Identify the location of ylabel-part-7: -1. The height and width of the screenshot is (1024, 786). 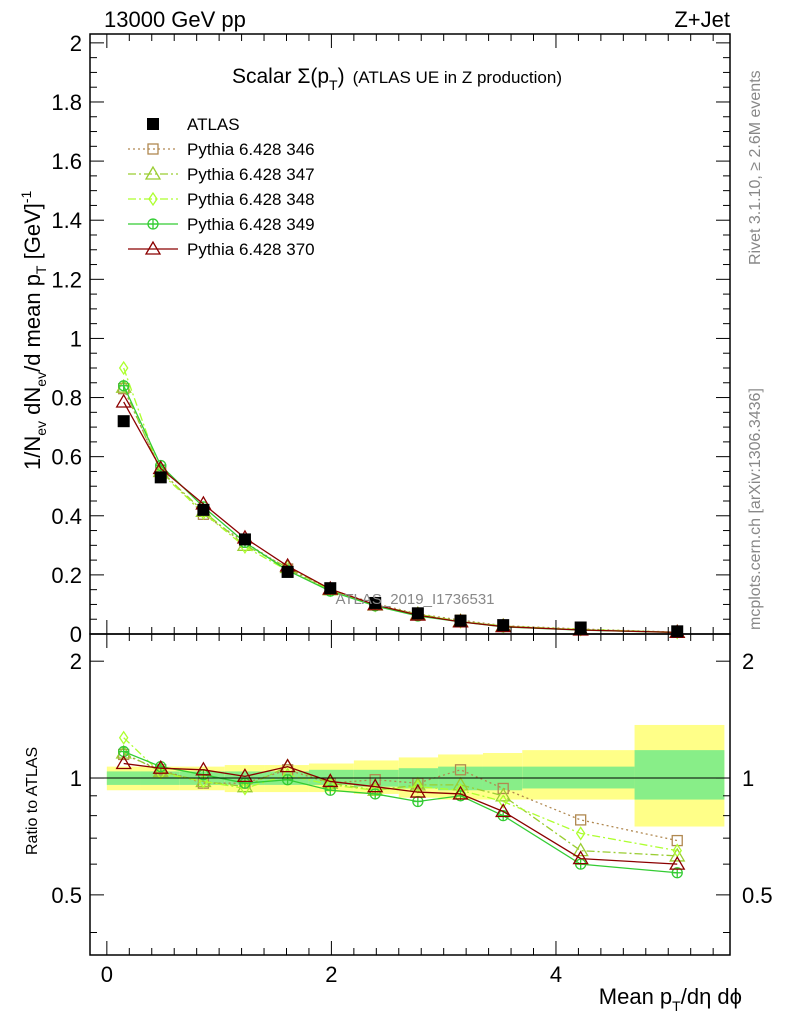
(26, 196).